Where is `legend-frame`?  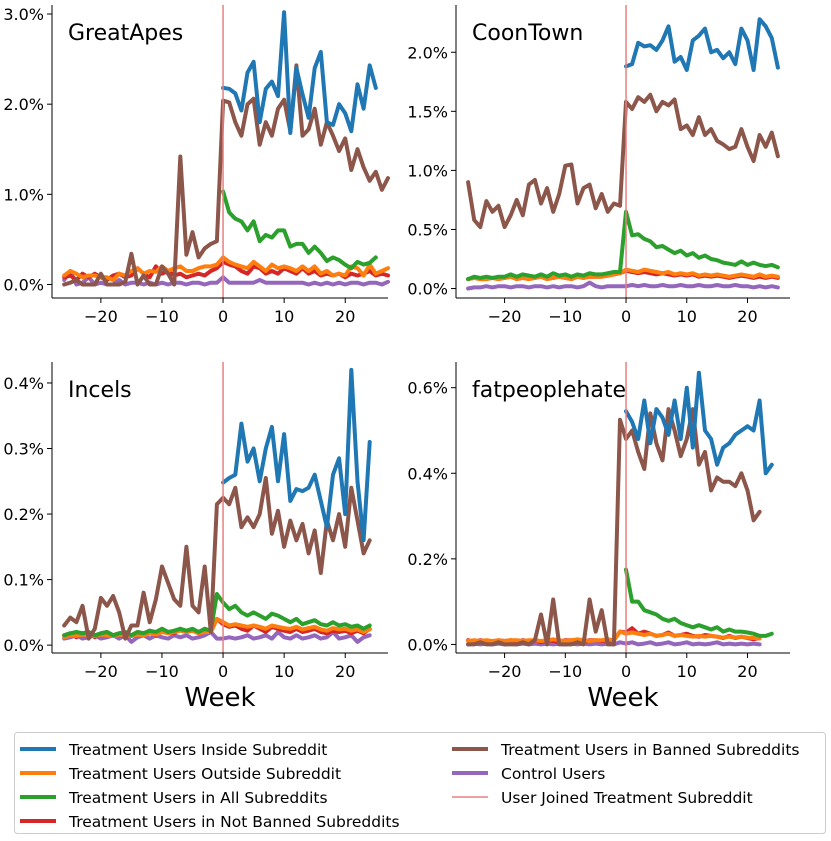 legend-frame is located at coordinates (420, 783).